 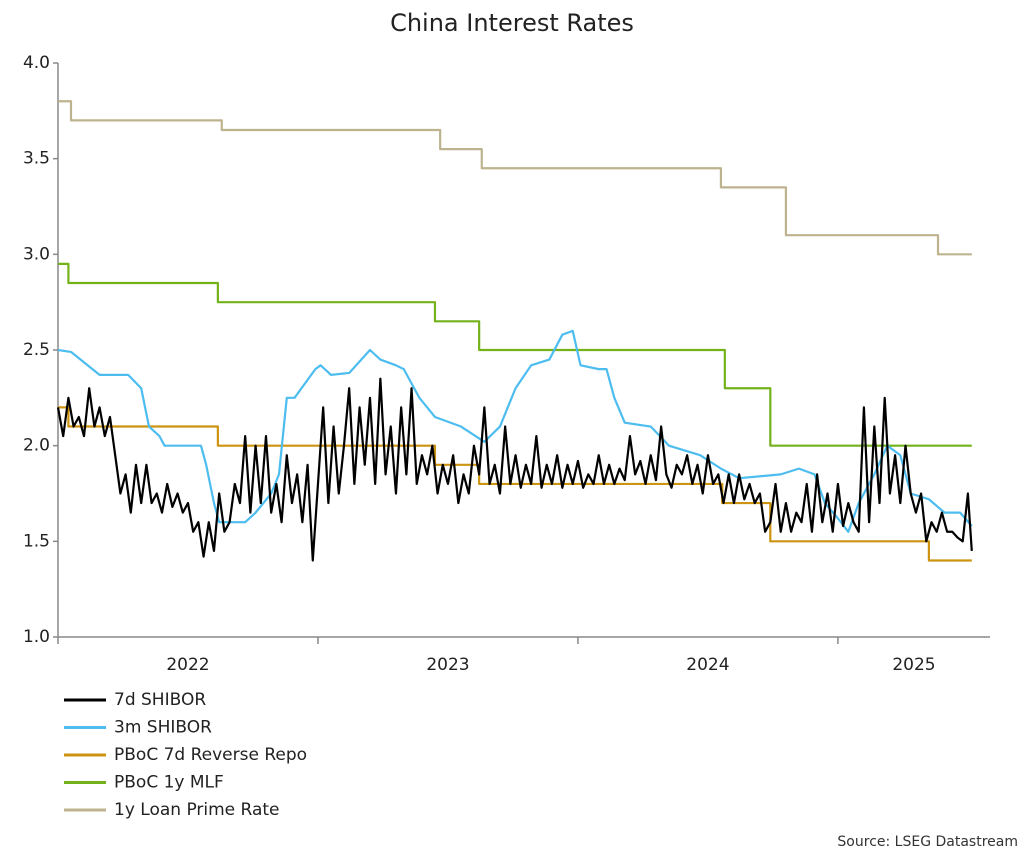 What do you see at coordinates (36, 254) in the screenshot?
I see `y-tick-label: 3.0` at bounding box center [36, 254].